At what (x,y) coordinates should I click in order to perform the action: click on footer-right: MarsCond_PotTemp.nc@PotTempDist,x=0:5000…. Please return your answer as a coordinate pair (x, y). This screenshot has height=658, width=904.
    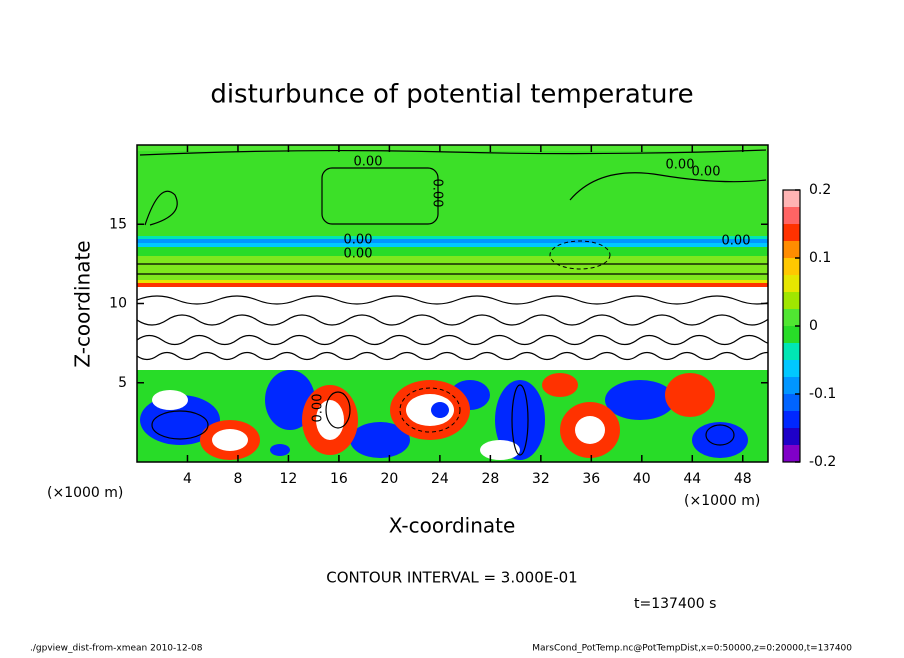
    Looking at the image, I should click on (692, 649).